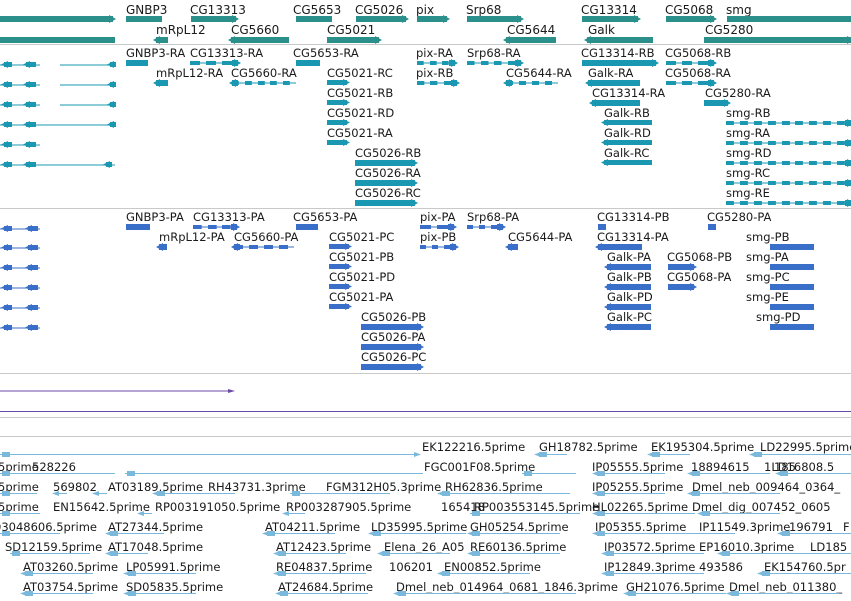 This screenshot has width=851, height=601. I want to click on ests-label: 165418, so click(463, 507).